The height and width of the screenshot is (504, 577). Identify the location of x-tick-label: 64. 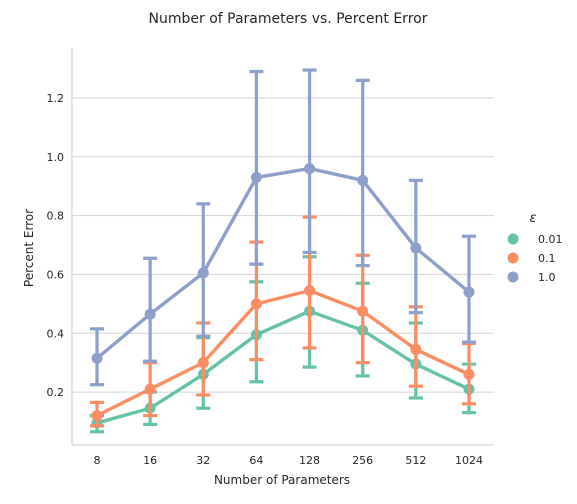
(256, 460).